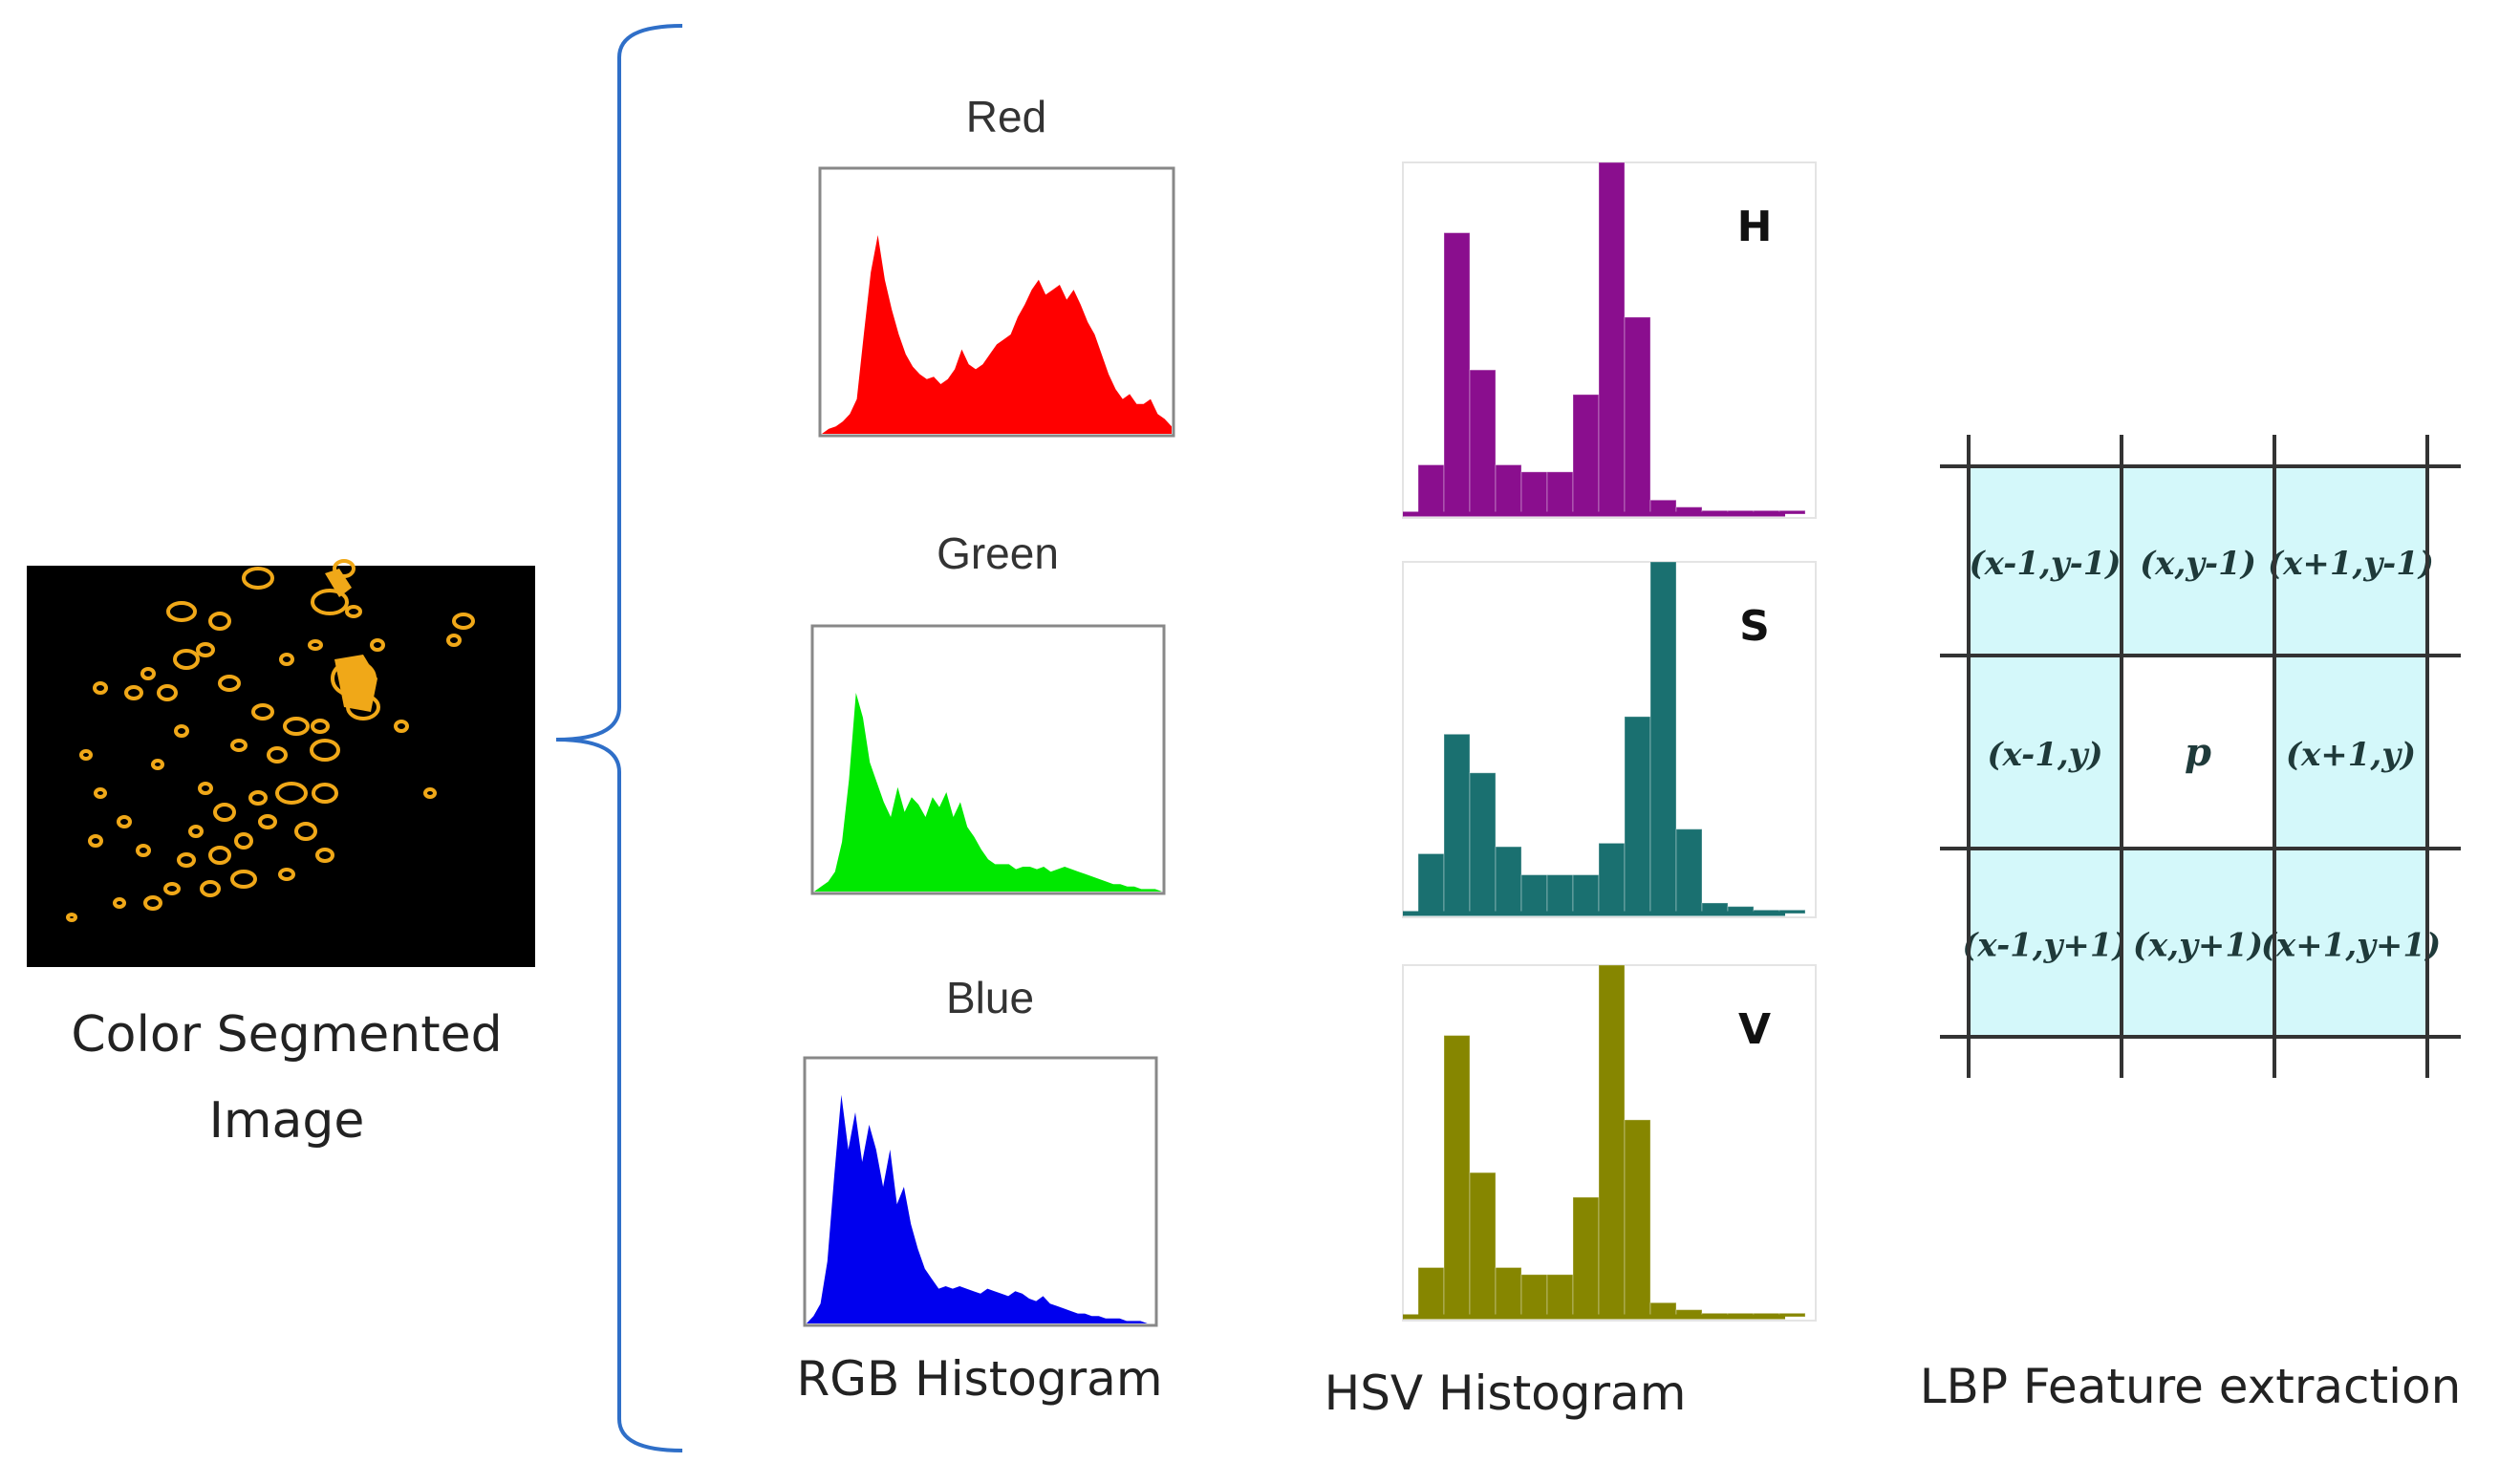 This screenshot has height=1484, width=2499. Describe the element at coordinates (2198, 564) in the screenshot. I see `lbp-cell-label: (x,y-1)` at that location.